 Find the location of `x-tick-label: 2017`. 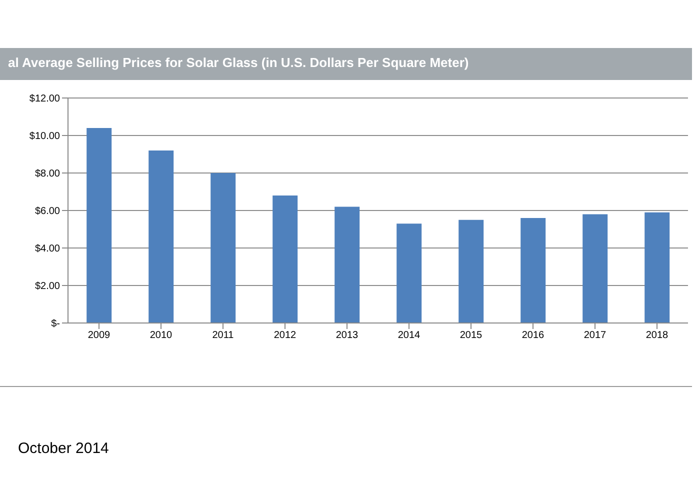

x-tick-label: 2017 is located at coordinates (595, 336).